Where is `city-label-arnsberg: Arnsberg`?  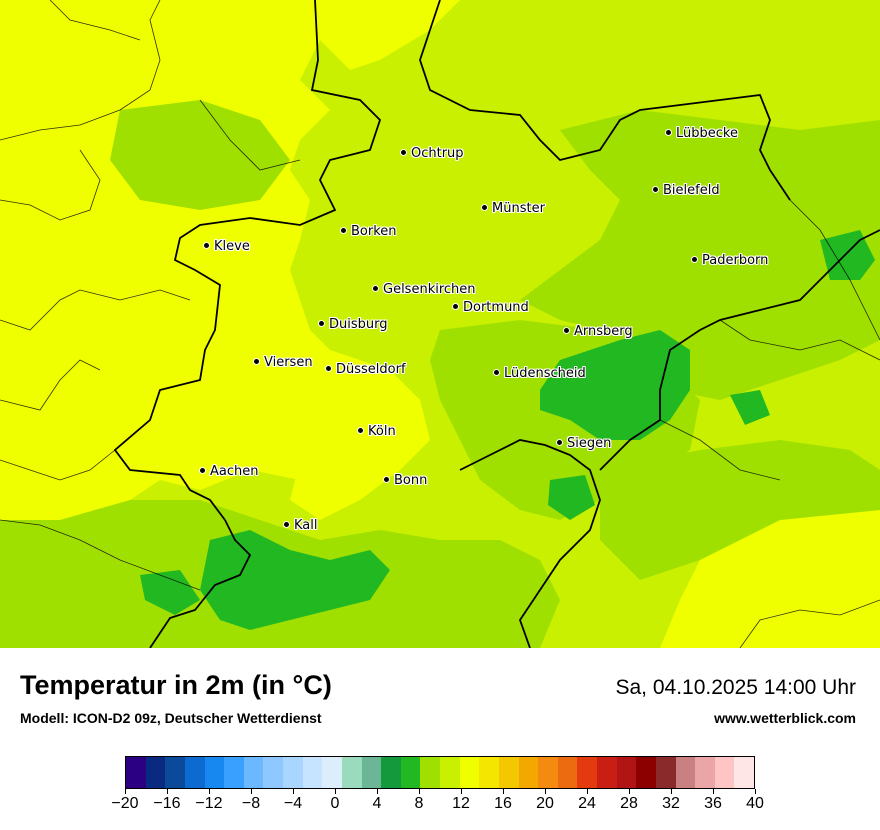 city-label-arnsberg: Arnsberg is located at coordinates (598, 331).